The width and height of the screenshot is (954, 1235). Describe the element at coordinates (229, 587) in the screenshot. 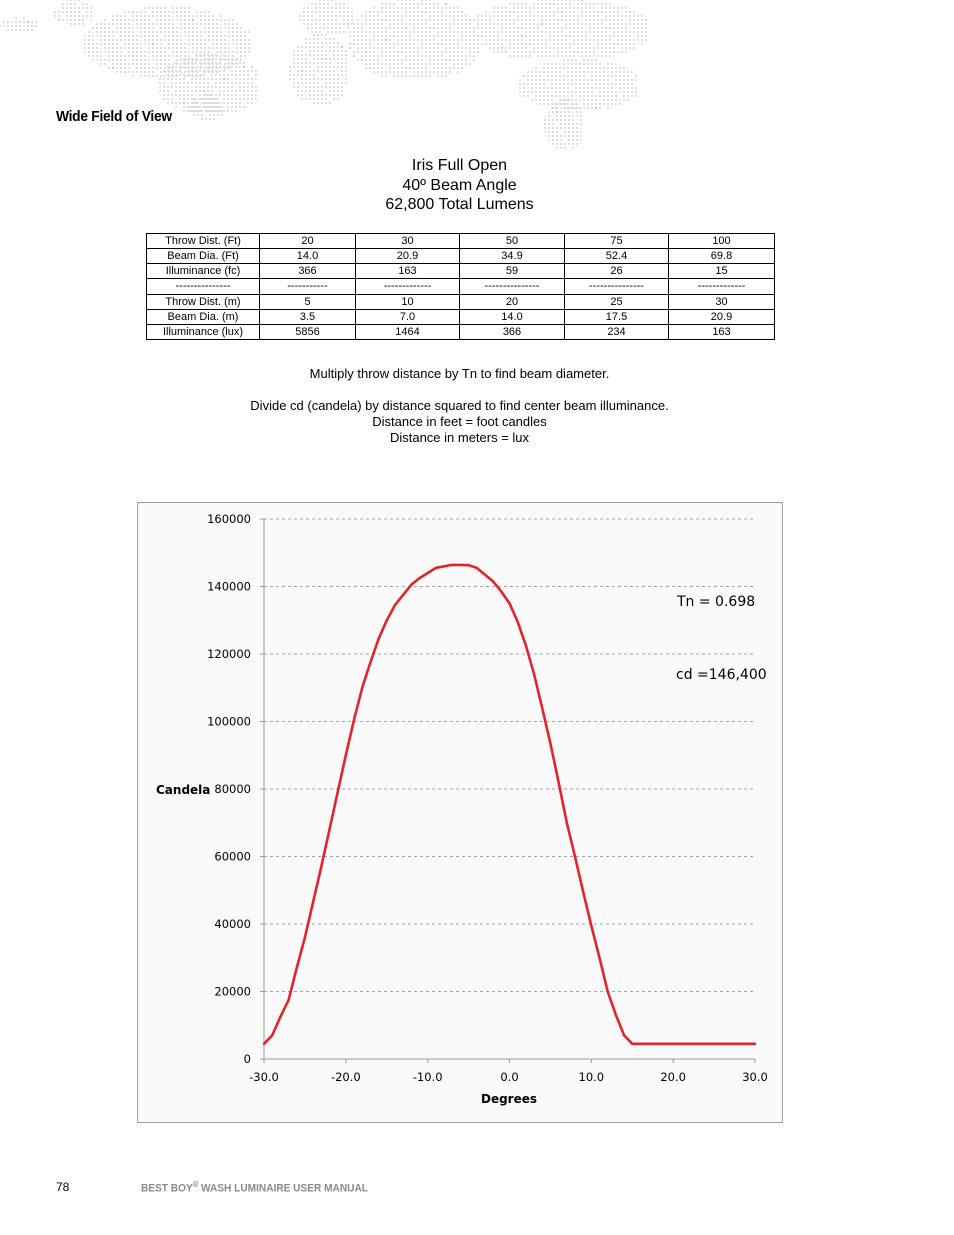

I see `y-tick-label: 140000` at that location.